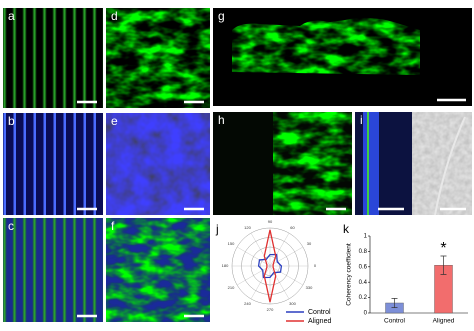 This screenshot has height=331, width=474. I want to click on panel-label: b, so click(11, 121).